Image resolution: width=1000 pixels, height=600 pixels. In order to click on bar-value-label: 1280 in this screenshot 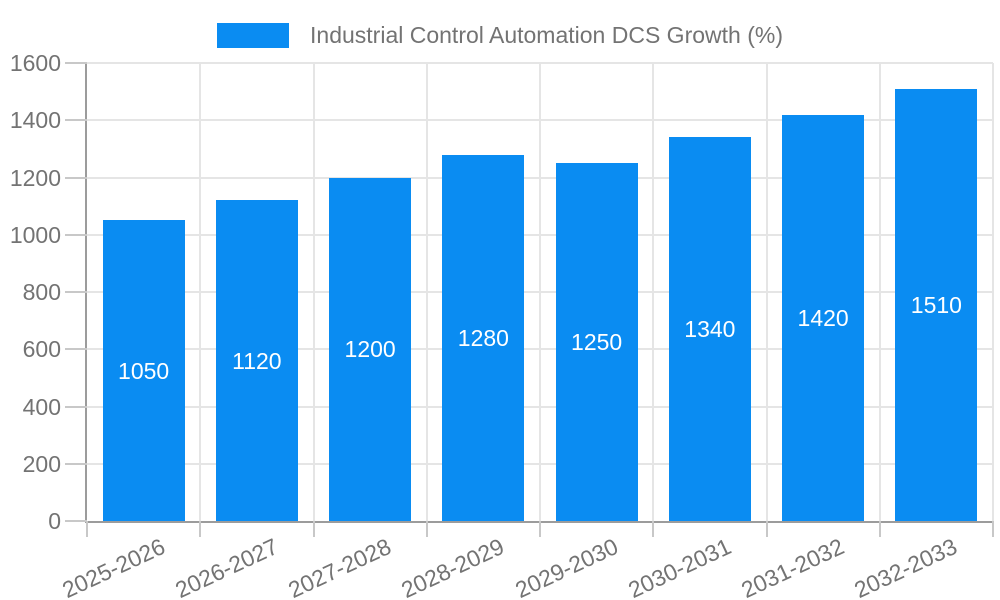, I will do `click(483, 337)`.